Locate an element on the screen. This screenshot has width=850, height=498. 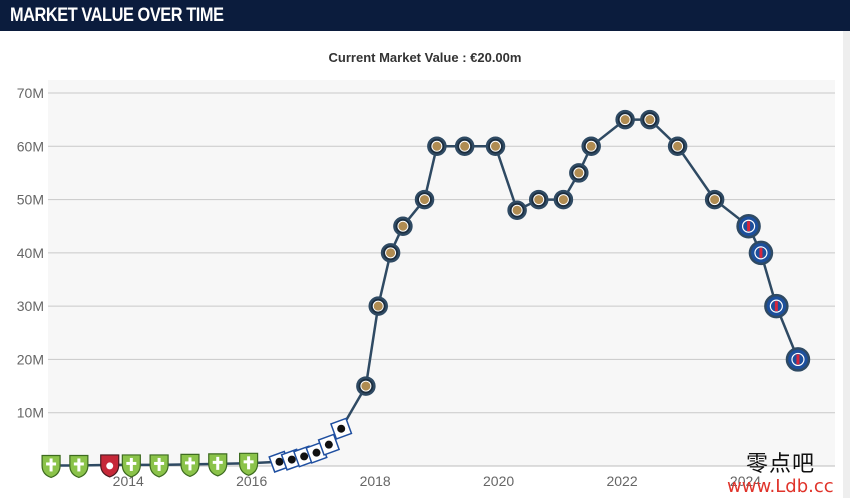
x-tick-label: 2014 is located at coordinates (128, 481).